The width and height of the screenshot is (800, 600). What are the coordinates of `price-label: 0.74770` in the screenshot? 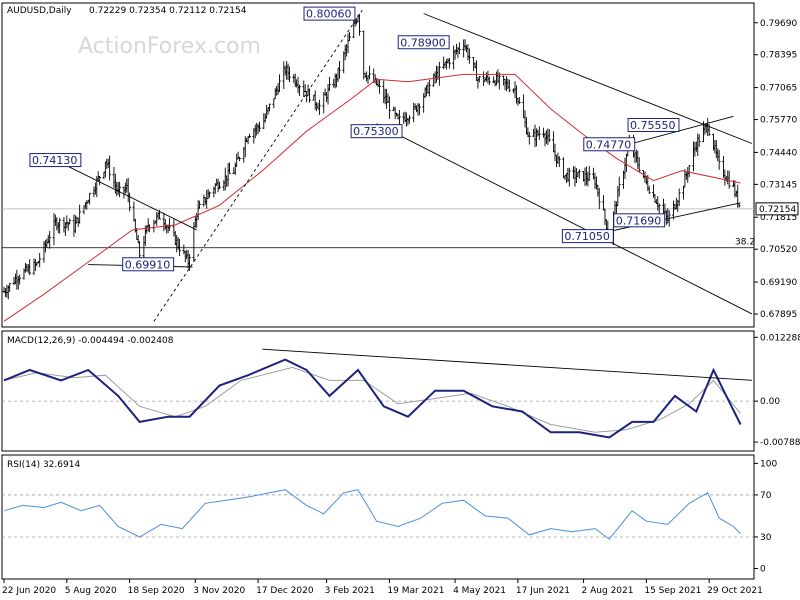 It's located at (609, 144).